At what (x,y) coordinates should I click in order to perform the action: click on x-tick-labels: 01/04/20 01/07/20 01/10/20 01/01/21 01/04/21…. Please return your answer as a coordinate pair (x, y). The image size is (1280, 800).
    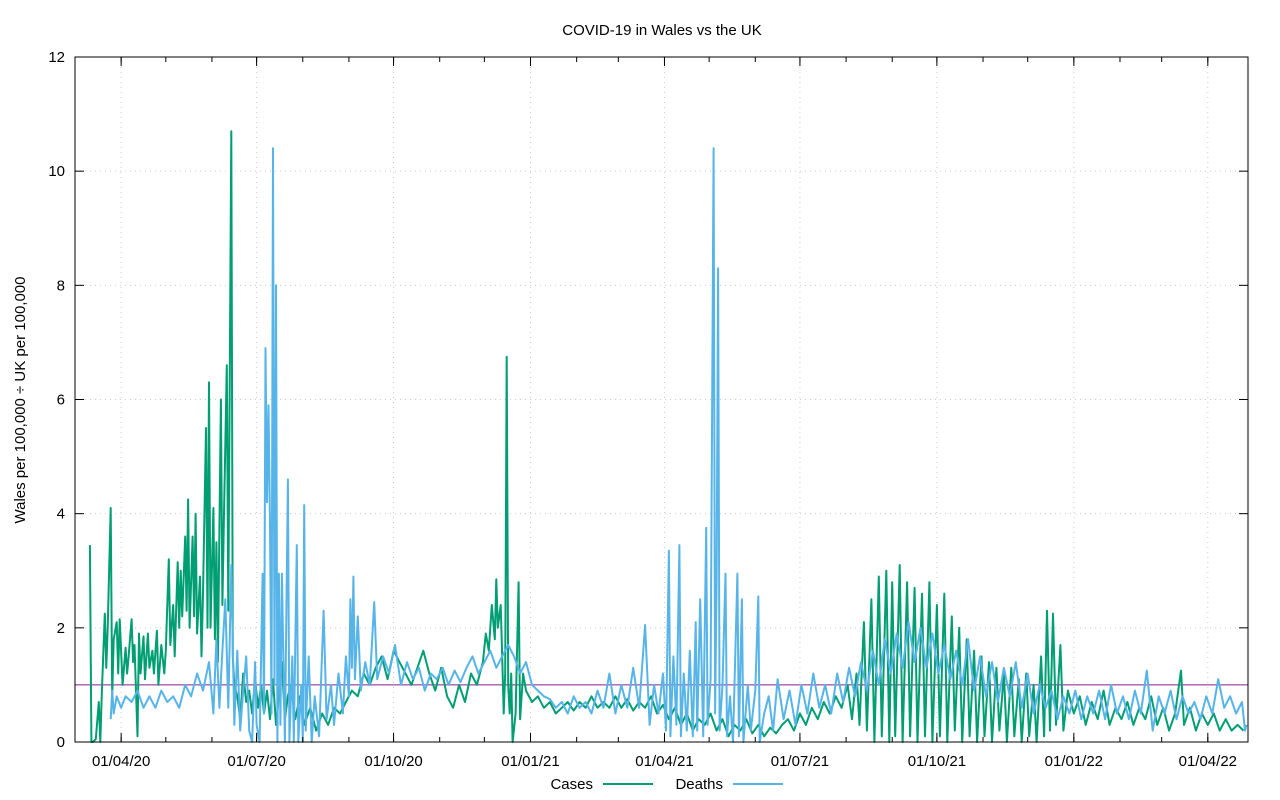
    Looking at the image, I should click on (664, 761).